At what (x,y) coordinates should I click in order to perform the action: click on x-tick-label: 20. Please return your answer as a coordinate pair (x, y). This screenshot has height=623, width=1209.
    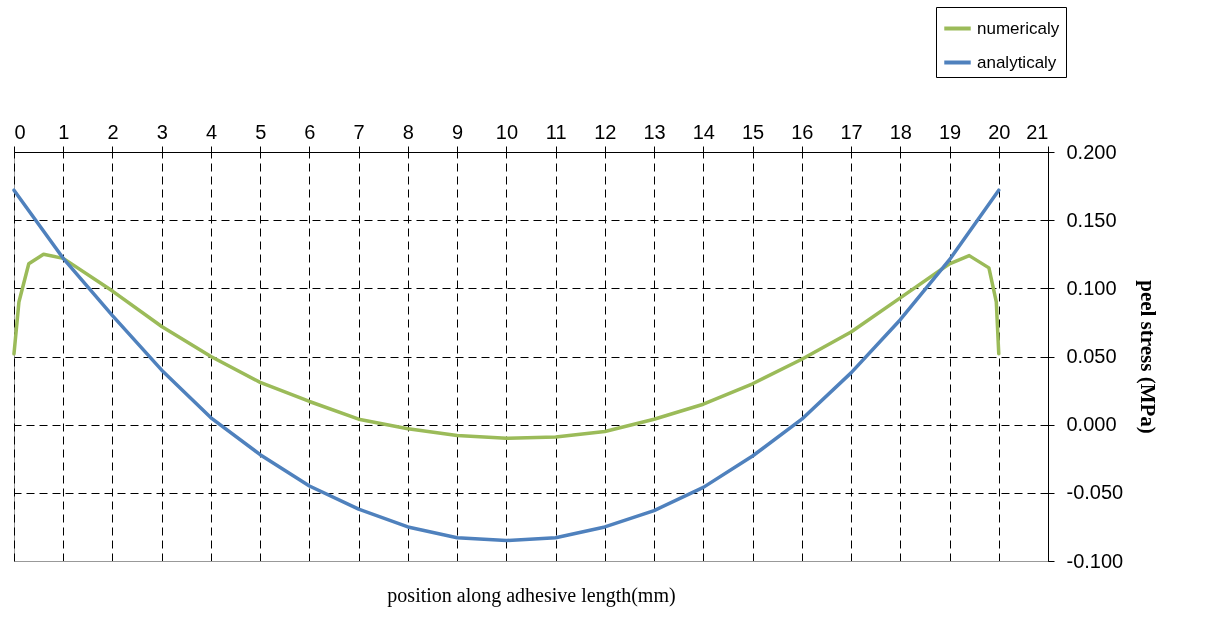
    Looking at the image, I should click on (999, 131).